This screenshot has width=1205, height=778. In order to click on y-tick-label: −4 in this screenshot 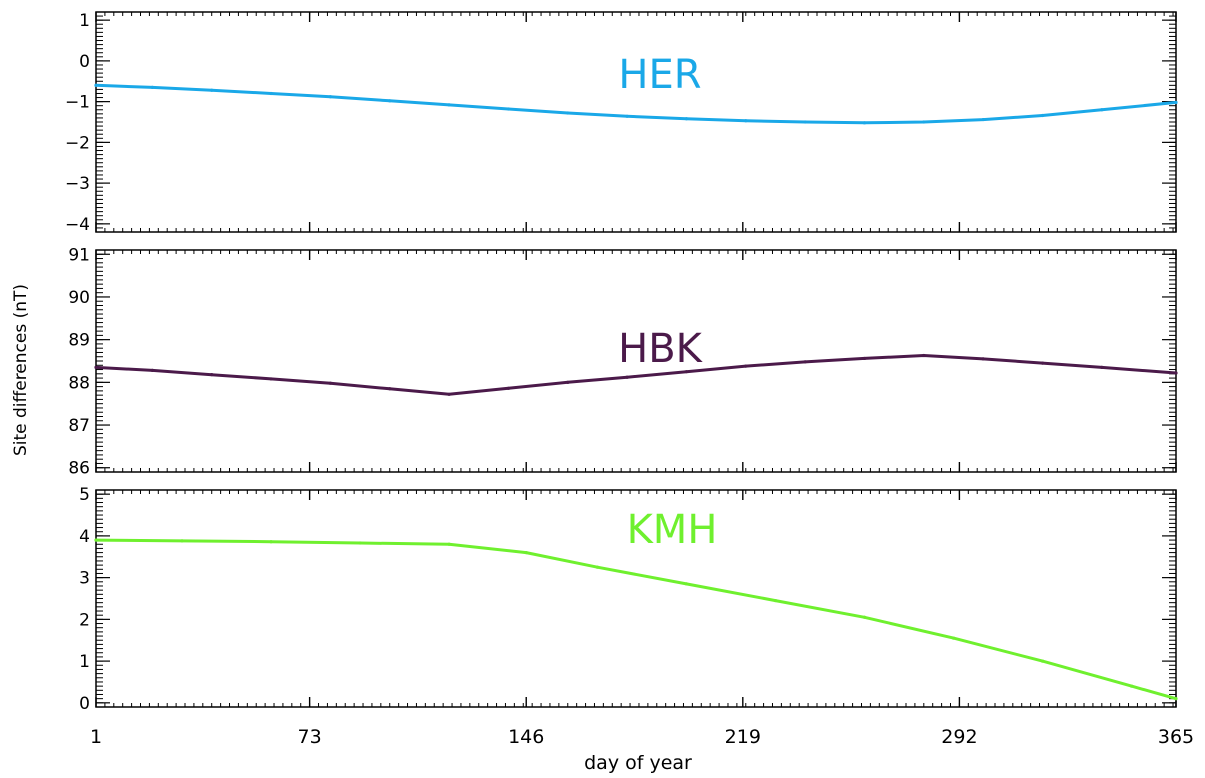, I will do `click(77, 225)`.